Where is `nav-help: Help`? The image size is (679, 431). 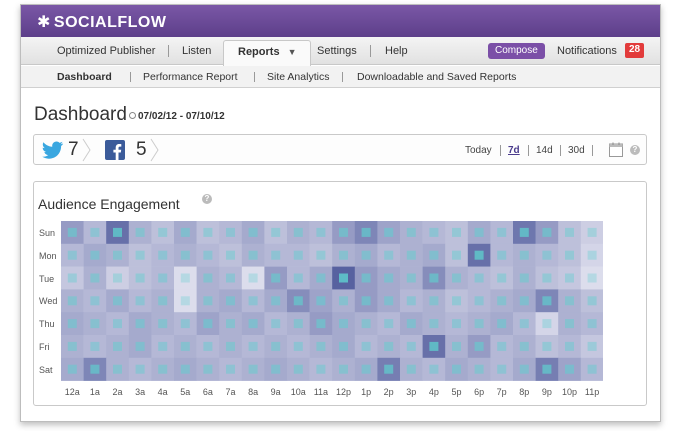 nav-help: Help is located at coordinates (396, 51).